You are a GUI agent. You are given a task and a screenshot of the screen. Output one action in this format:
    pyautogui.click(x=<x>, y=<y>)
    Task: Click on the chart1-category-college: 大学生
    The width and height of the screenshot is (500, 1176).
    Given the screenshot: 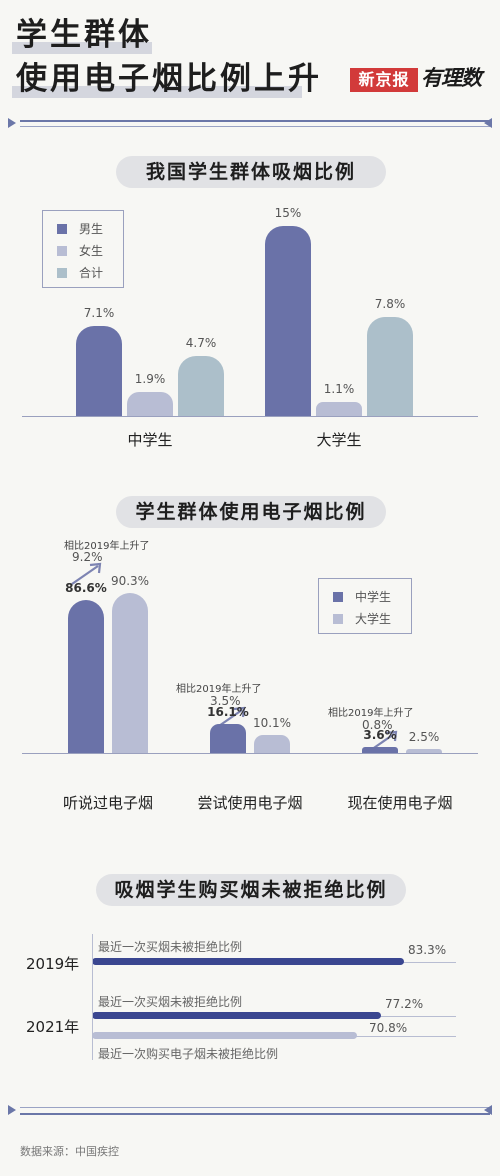 What is the action you would take?
    pyautogui.click(x=339, y=440)
    